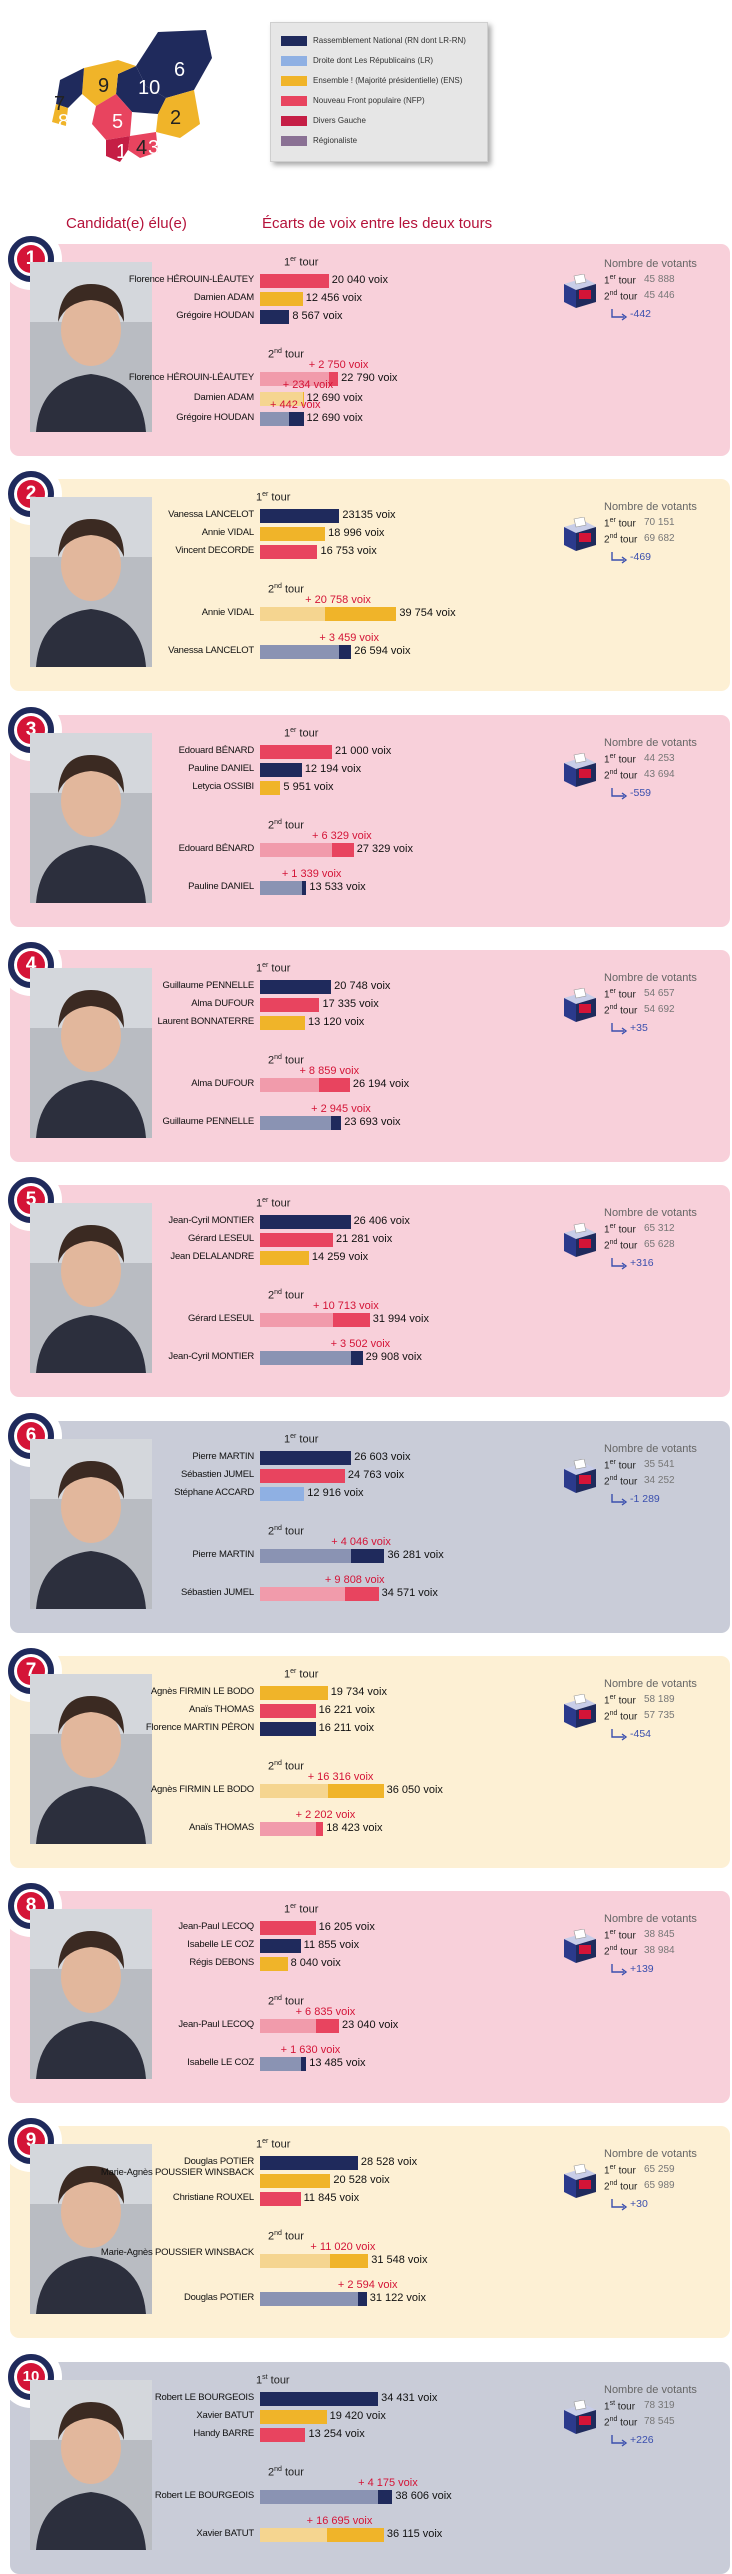 Image resolution: width=732 pixels, height=2574 pixels. I want to click on voters-round1: 45 888, so click(659, 279).